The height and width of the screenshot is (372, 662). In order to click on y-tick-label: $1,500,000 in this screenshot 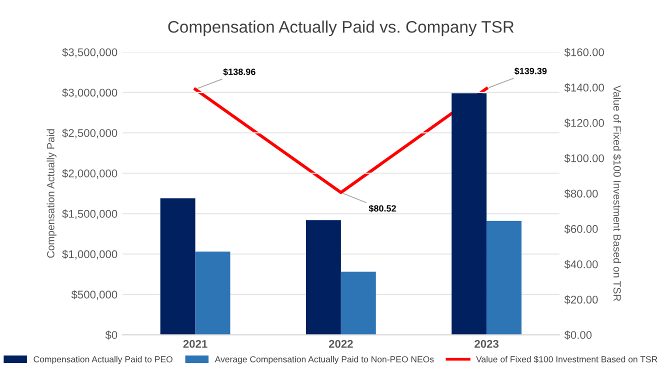, I will do `click(90, 214)`.